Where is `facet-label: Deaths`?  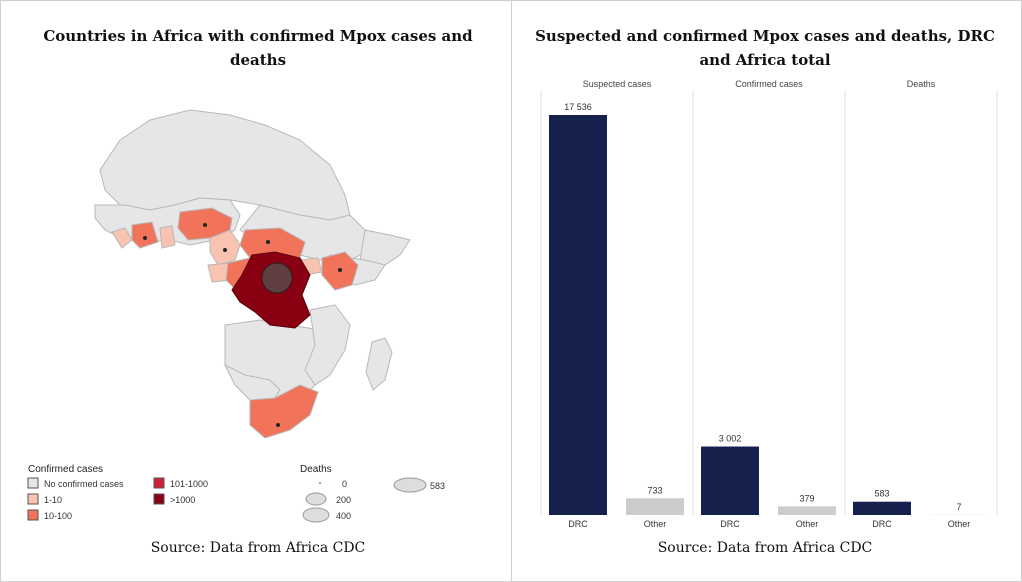
facet-label: Deaths is located at coordinates (921, 84).